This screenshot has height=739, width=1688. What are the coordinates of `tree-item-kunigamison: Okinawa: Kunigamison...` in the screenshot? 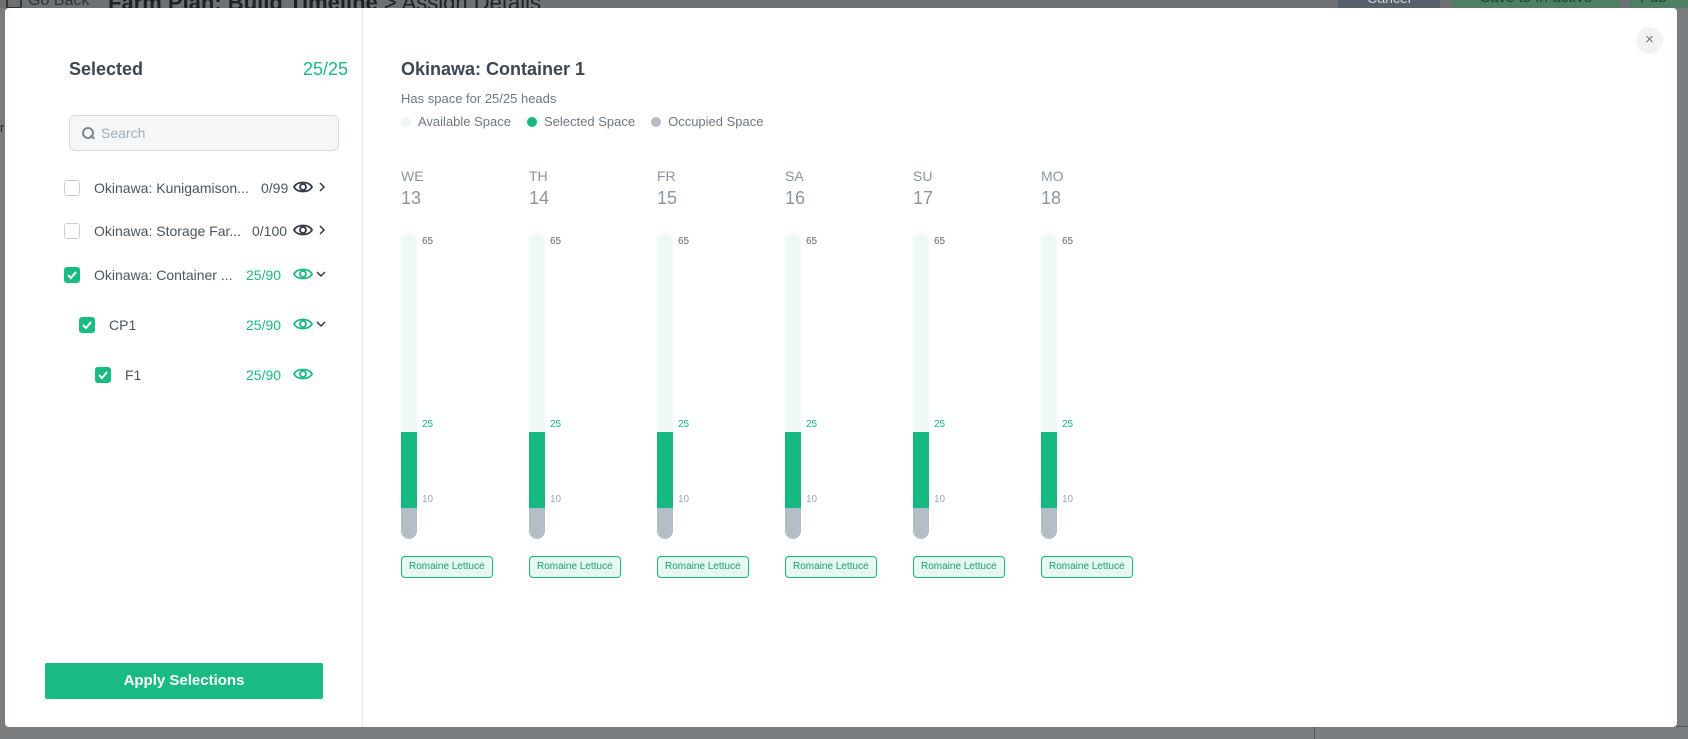 It's located at (156, 188).